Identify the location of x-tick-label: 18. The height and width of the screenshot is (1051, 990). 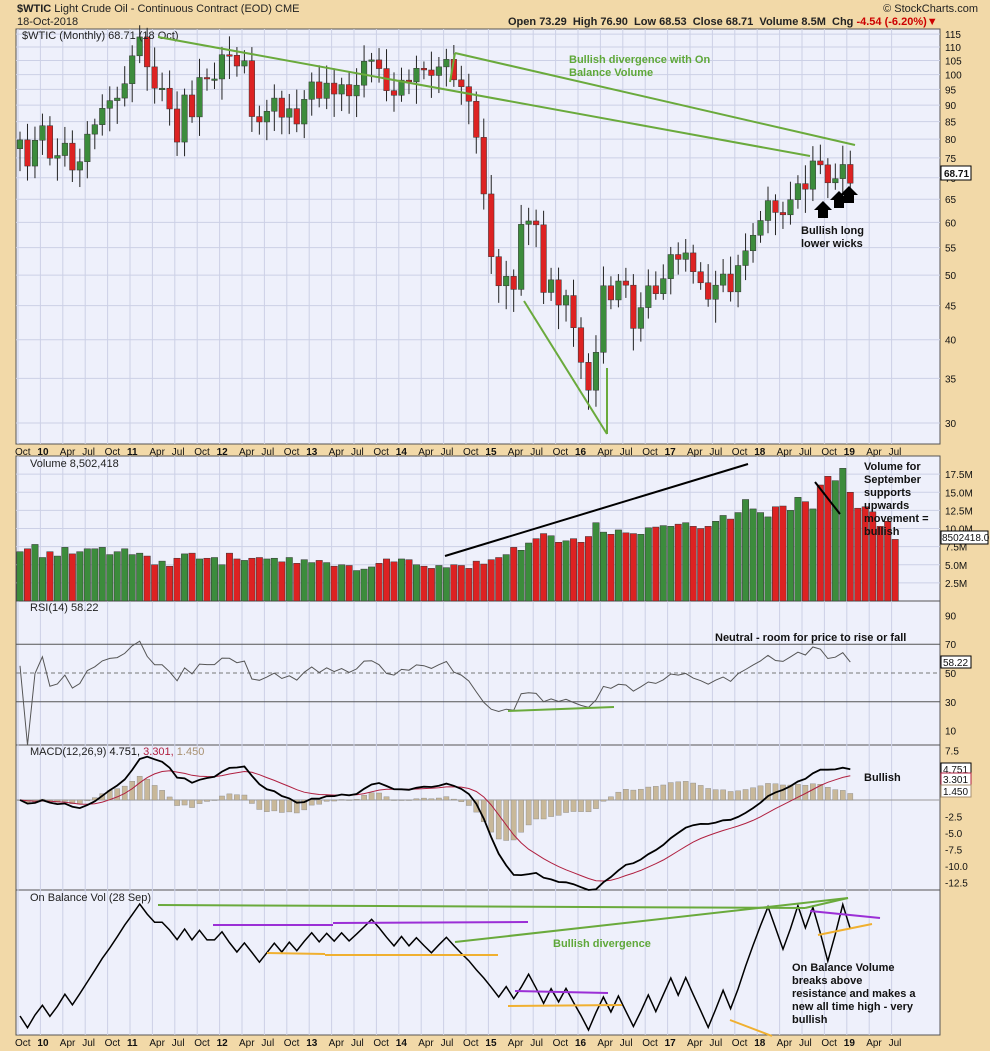
(760, 452).